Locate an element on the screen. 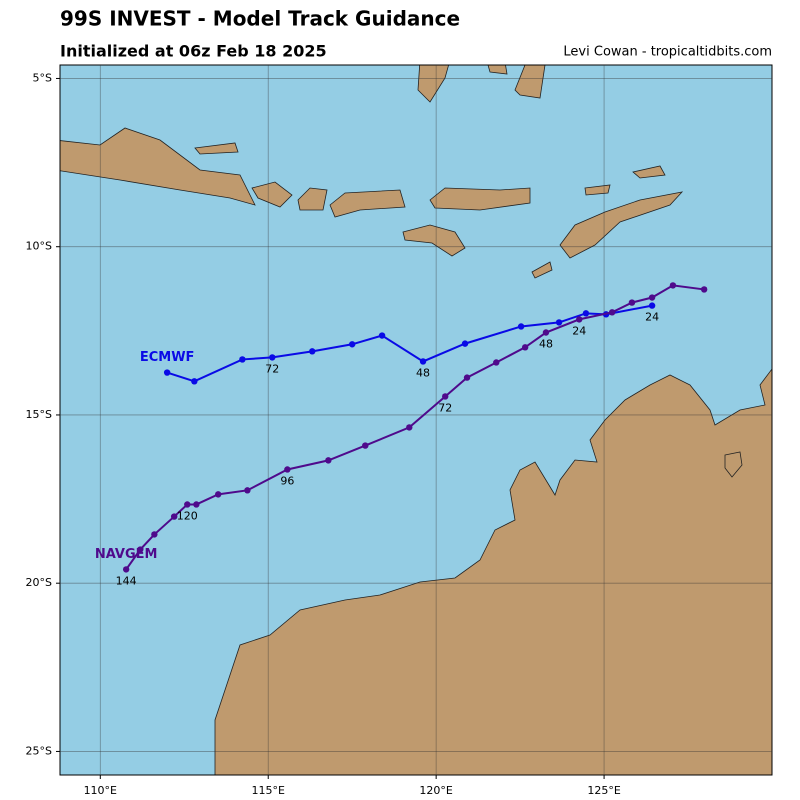  x-tick-label: 115°E is located at coordinates (267, 790).